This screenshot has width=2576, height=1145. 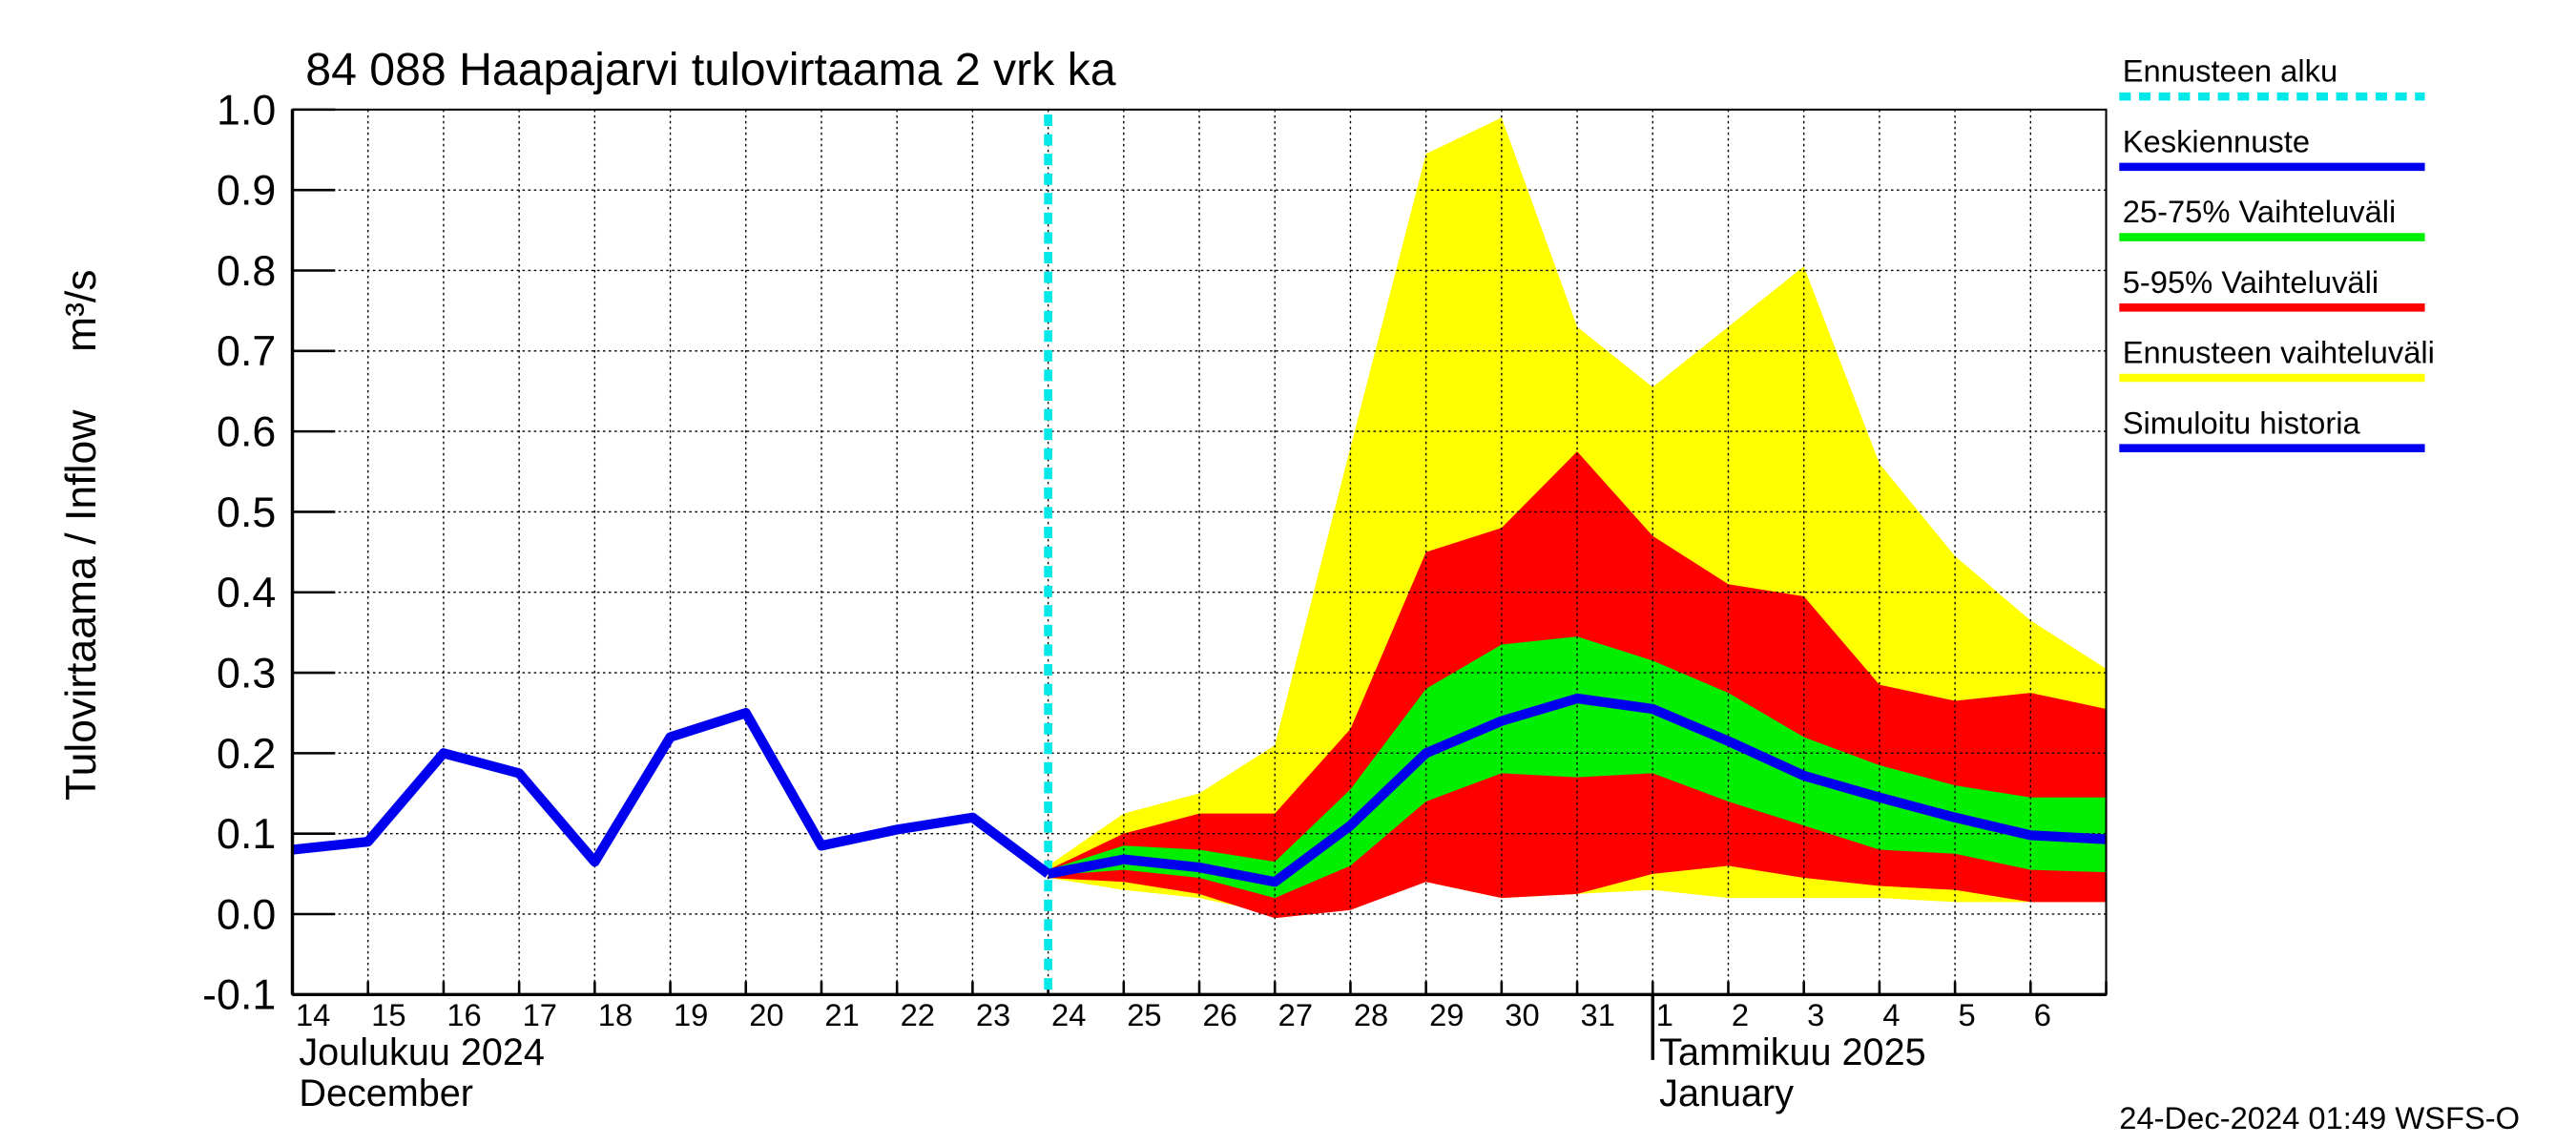 I want to click on y-tick-label: 0.8, so click(x=246, y=271).